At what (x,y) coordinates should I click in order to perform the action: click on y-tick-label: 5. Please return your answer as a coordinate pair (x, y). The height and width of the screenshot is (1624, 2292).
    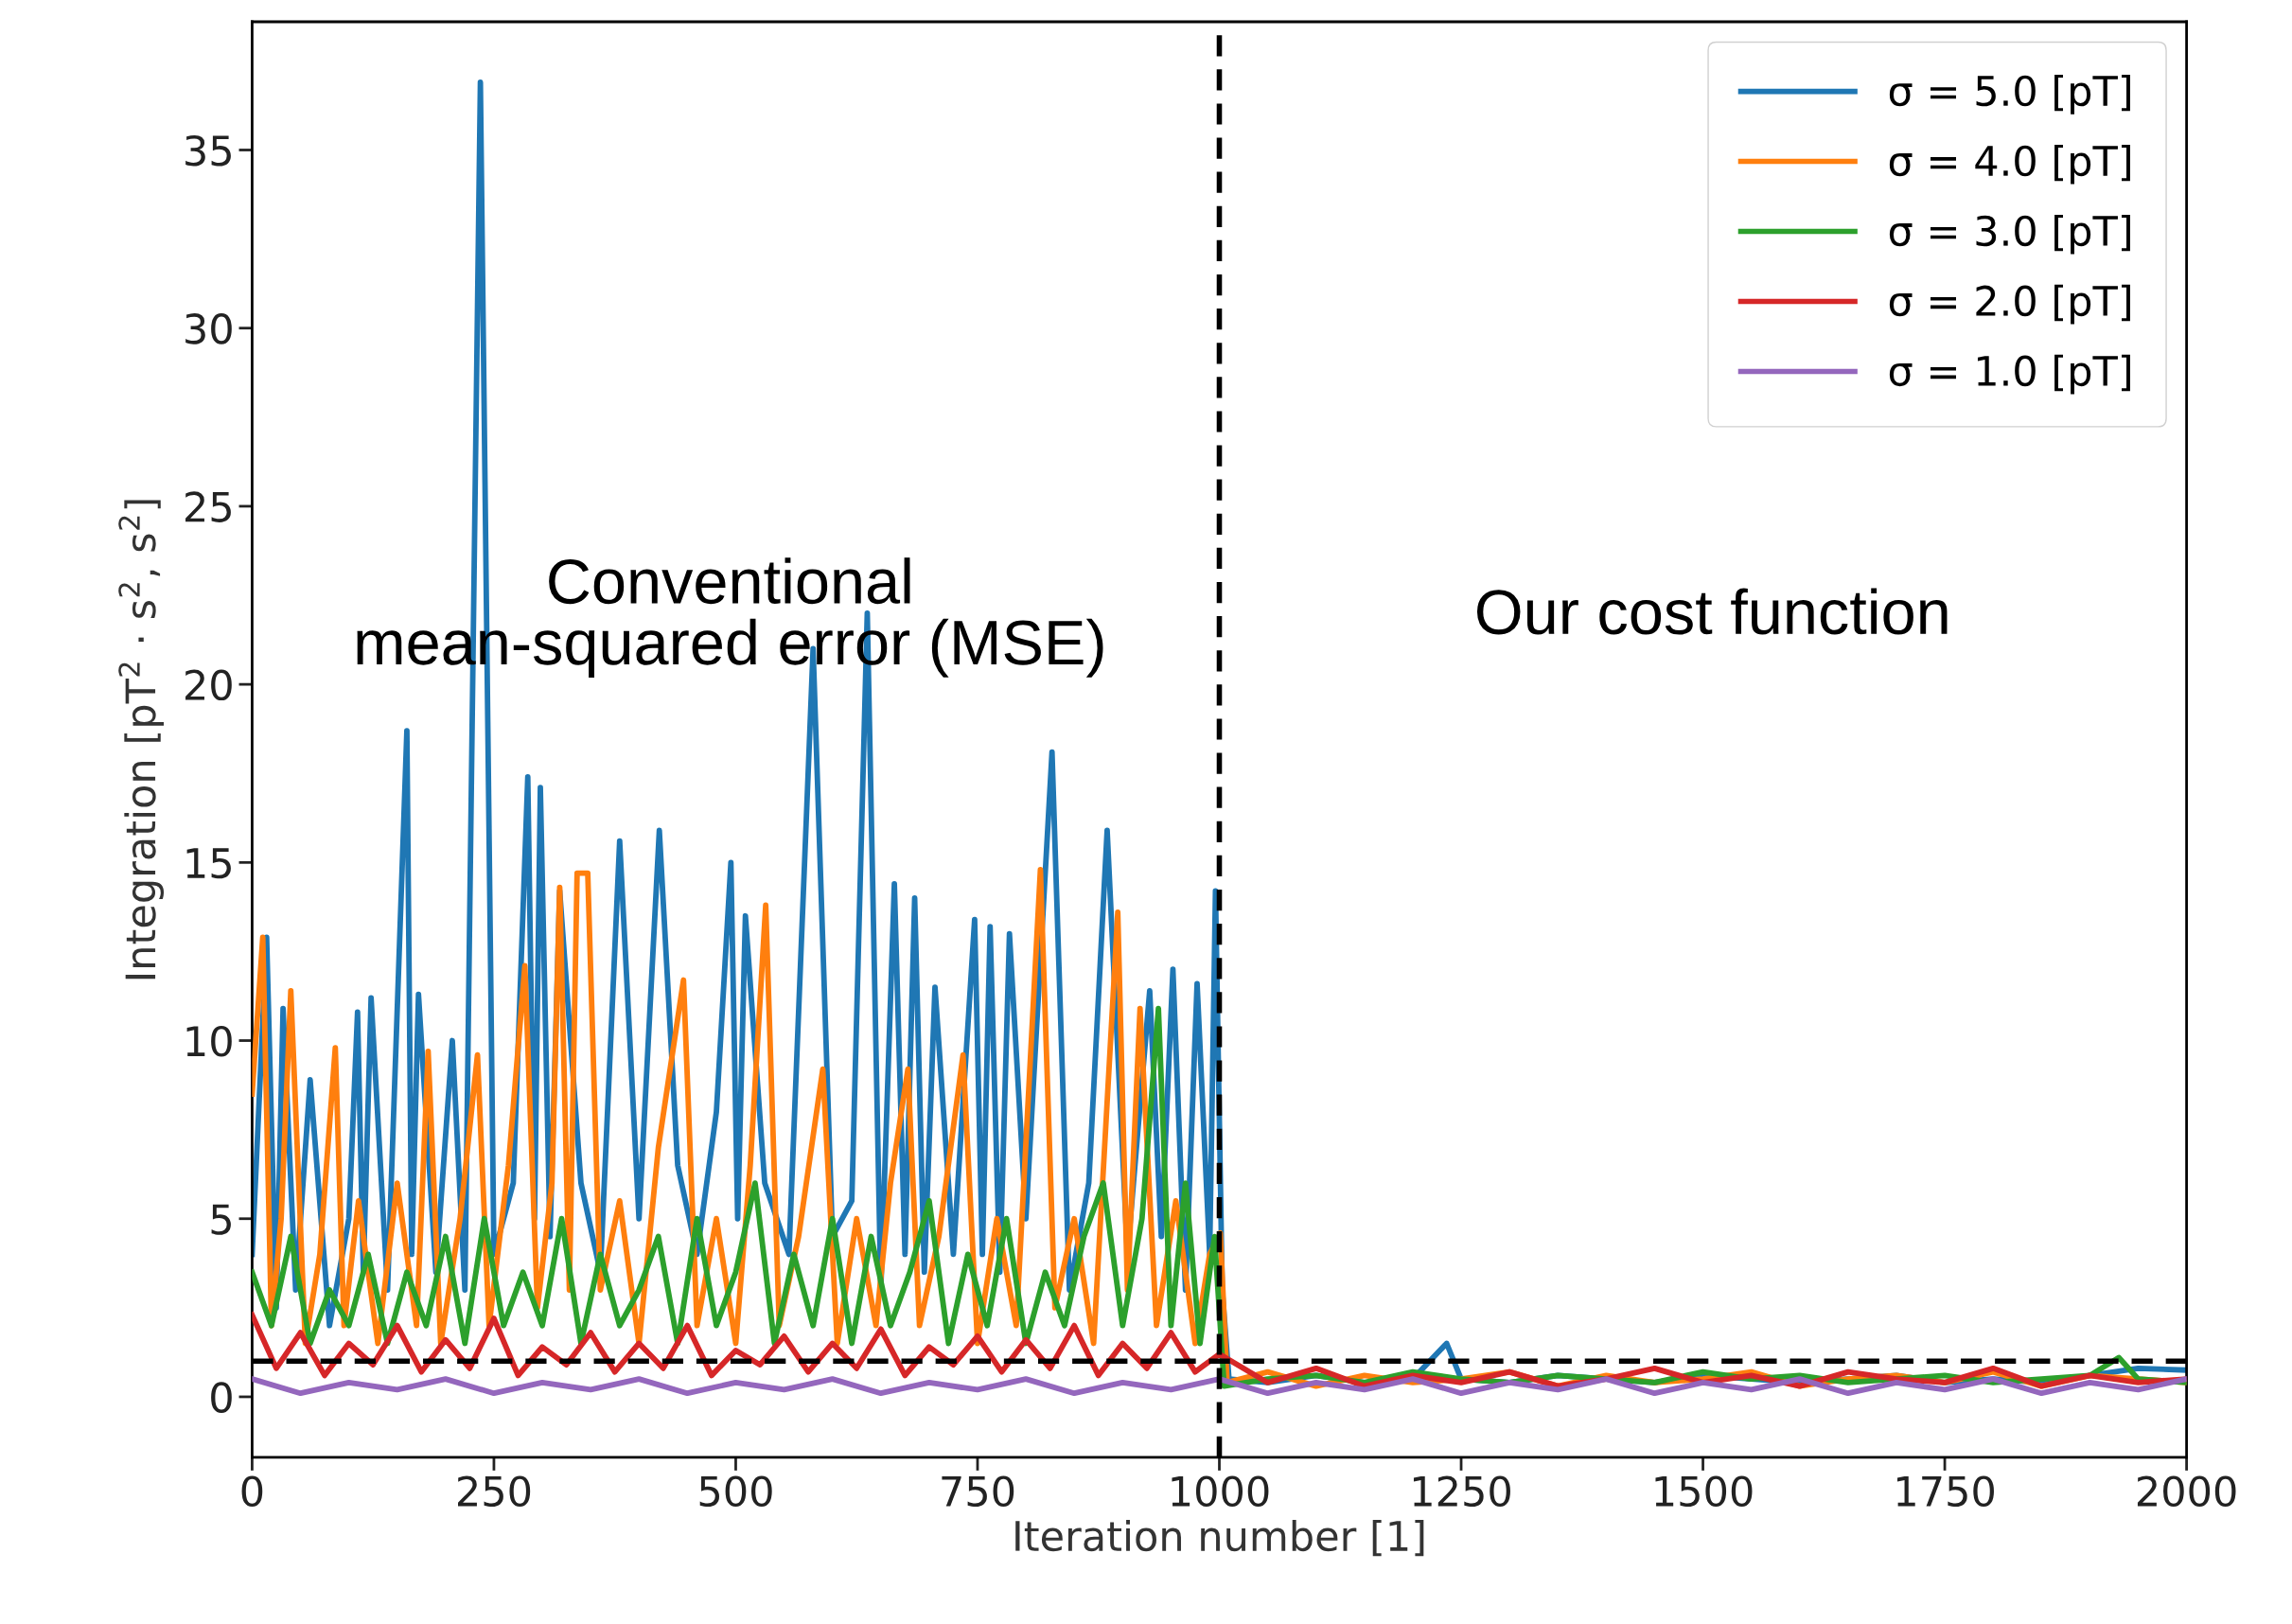
    Looking at the image, I should click on (221, 1220).